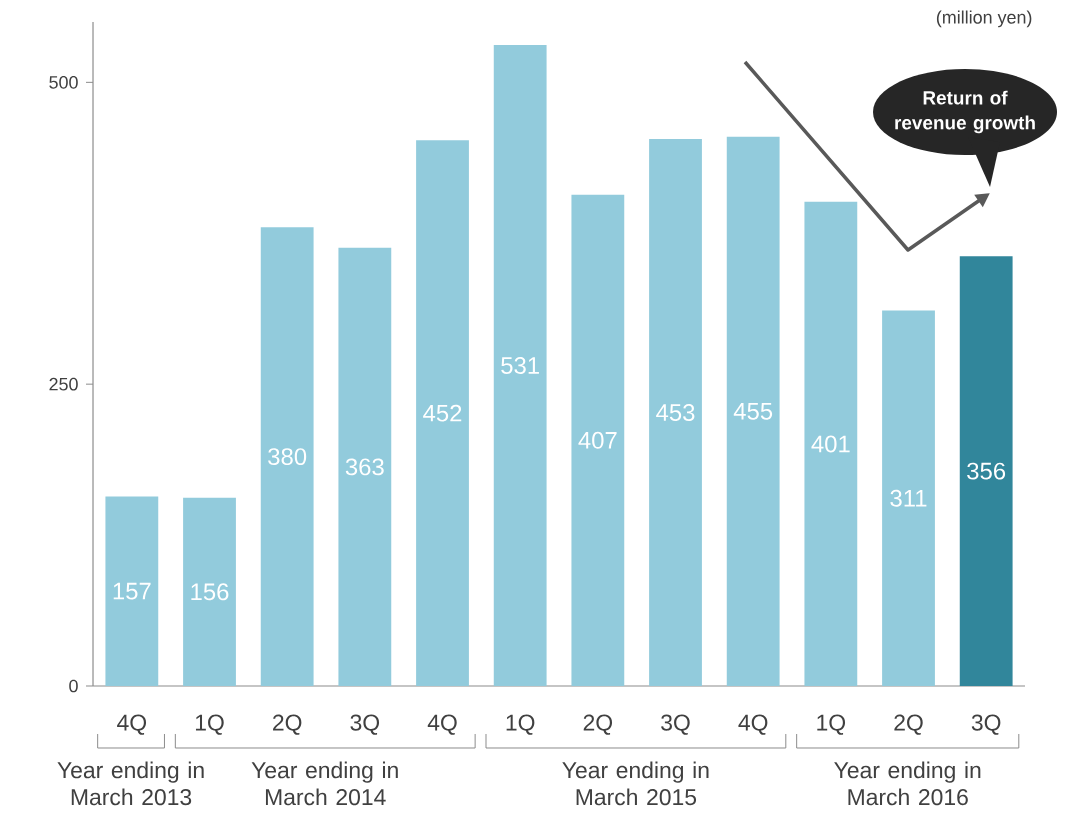  I want to click on data-label: 156, so click(210, 592).